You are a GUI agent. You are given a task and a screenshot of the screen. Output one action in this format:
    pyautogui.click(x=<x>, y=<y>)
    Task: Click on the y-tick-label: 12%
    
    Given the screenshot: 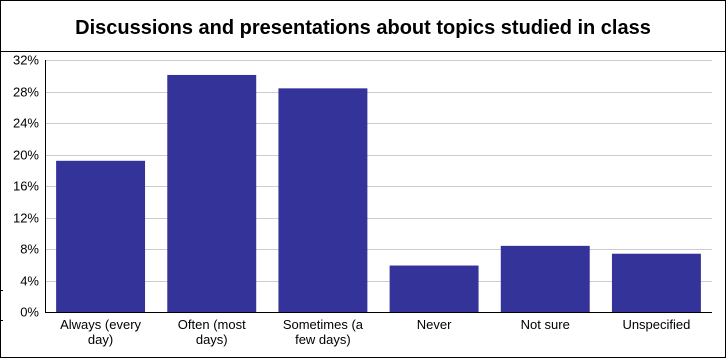 What is the action you would take?
    pyautogui.click(x=26, y=218)
    